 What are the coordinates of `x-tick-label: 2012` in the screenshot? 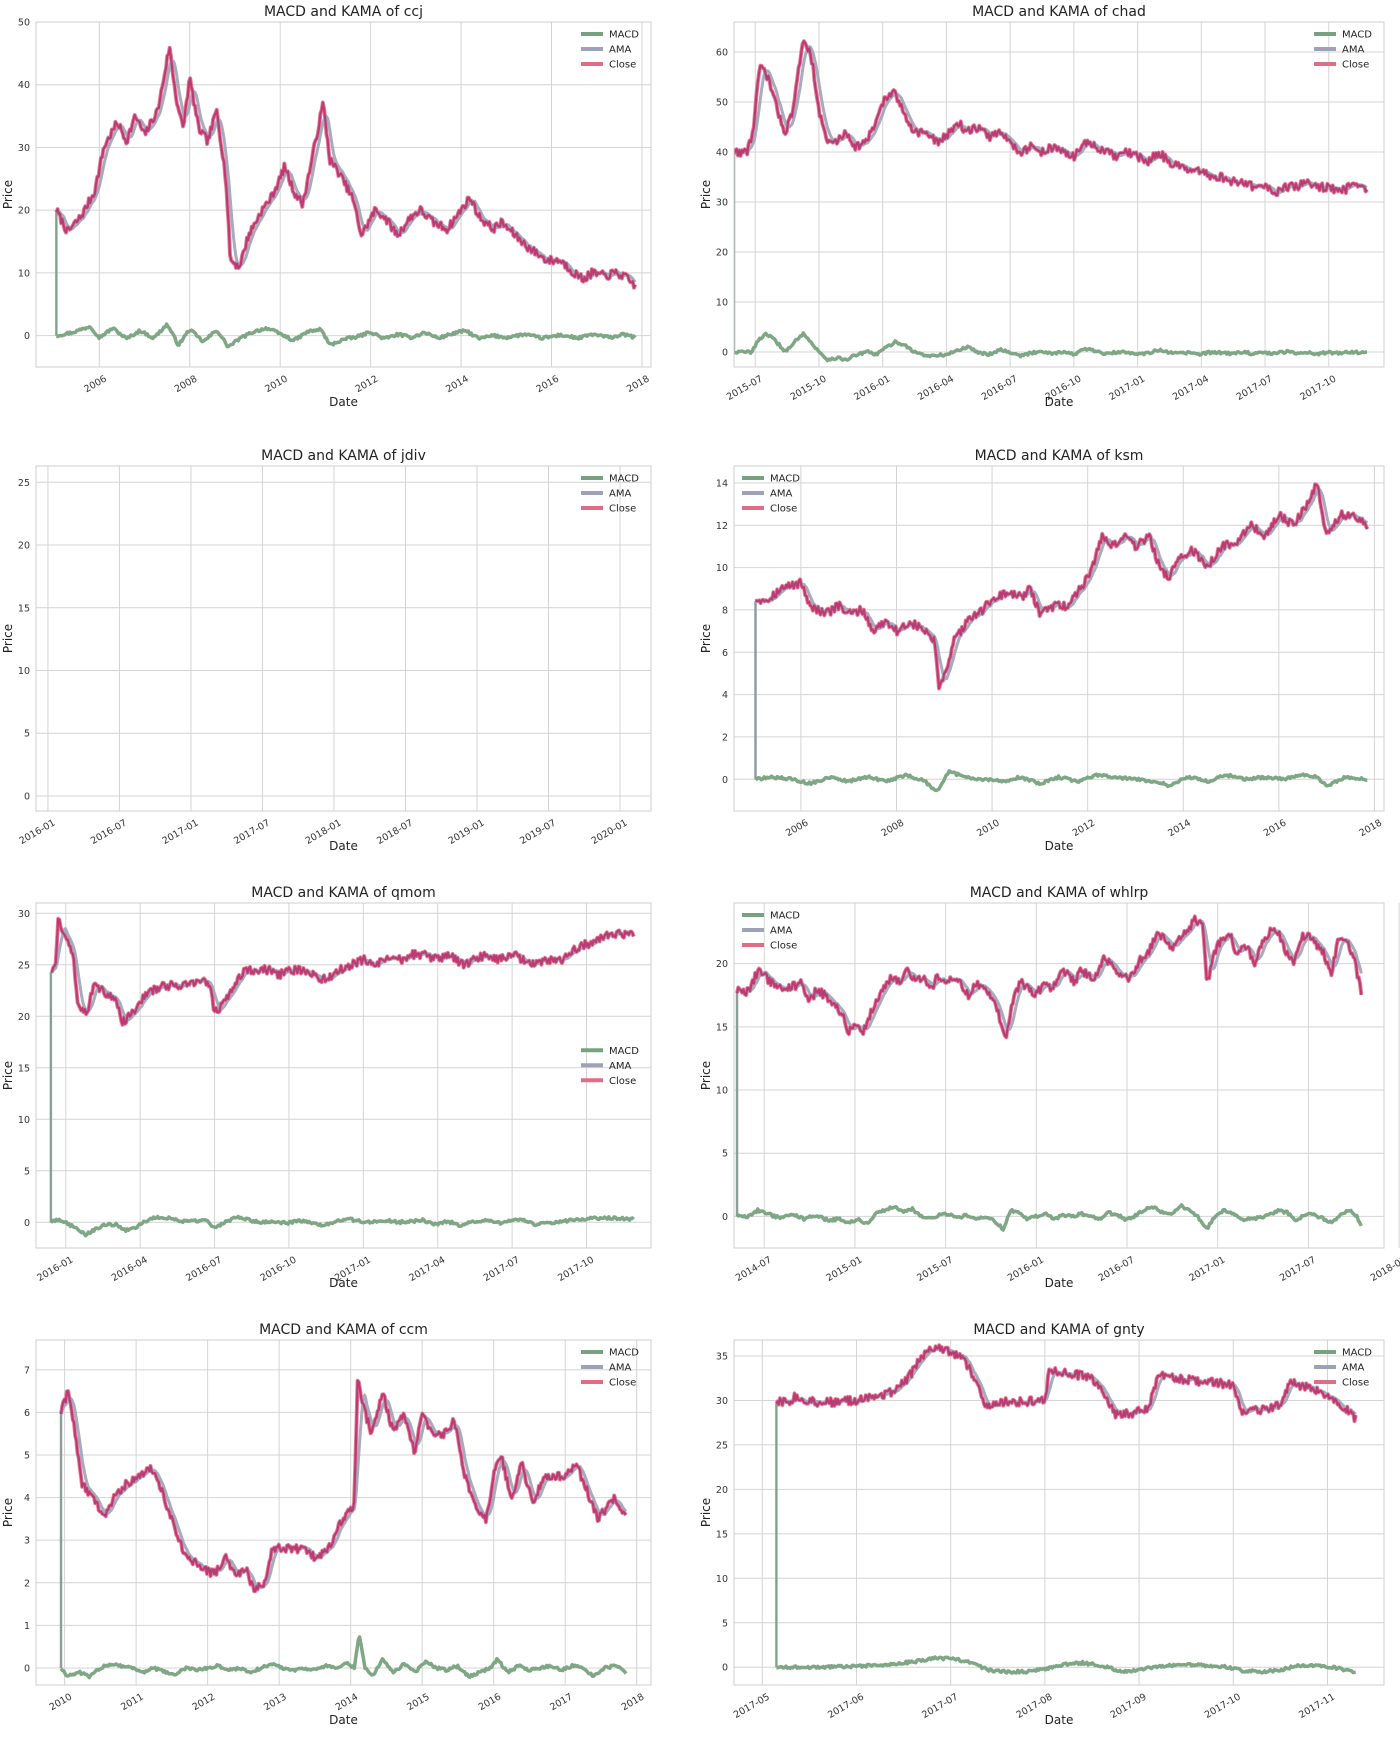 It's located at (204, 1703).